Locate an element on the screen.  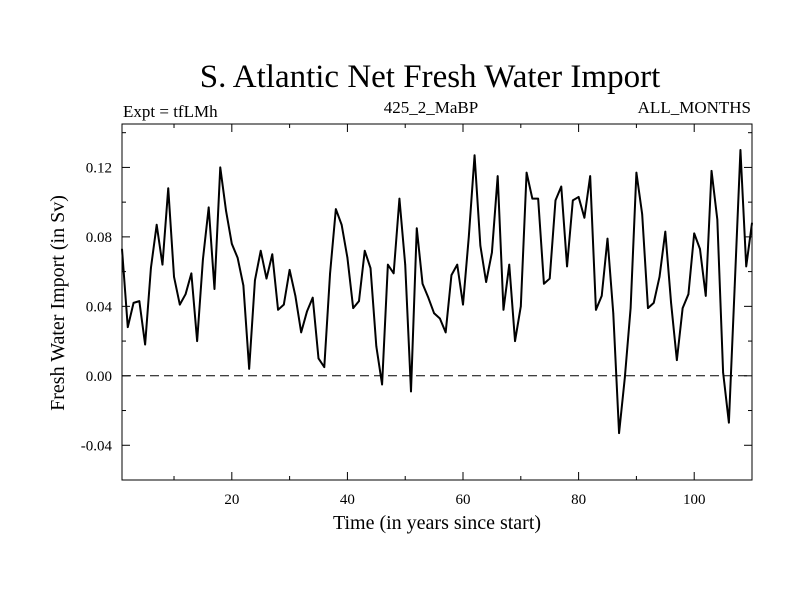
y-axis-label: Fresh Water Import (in Sv) is located at coordinates (58, 303).